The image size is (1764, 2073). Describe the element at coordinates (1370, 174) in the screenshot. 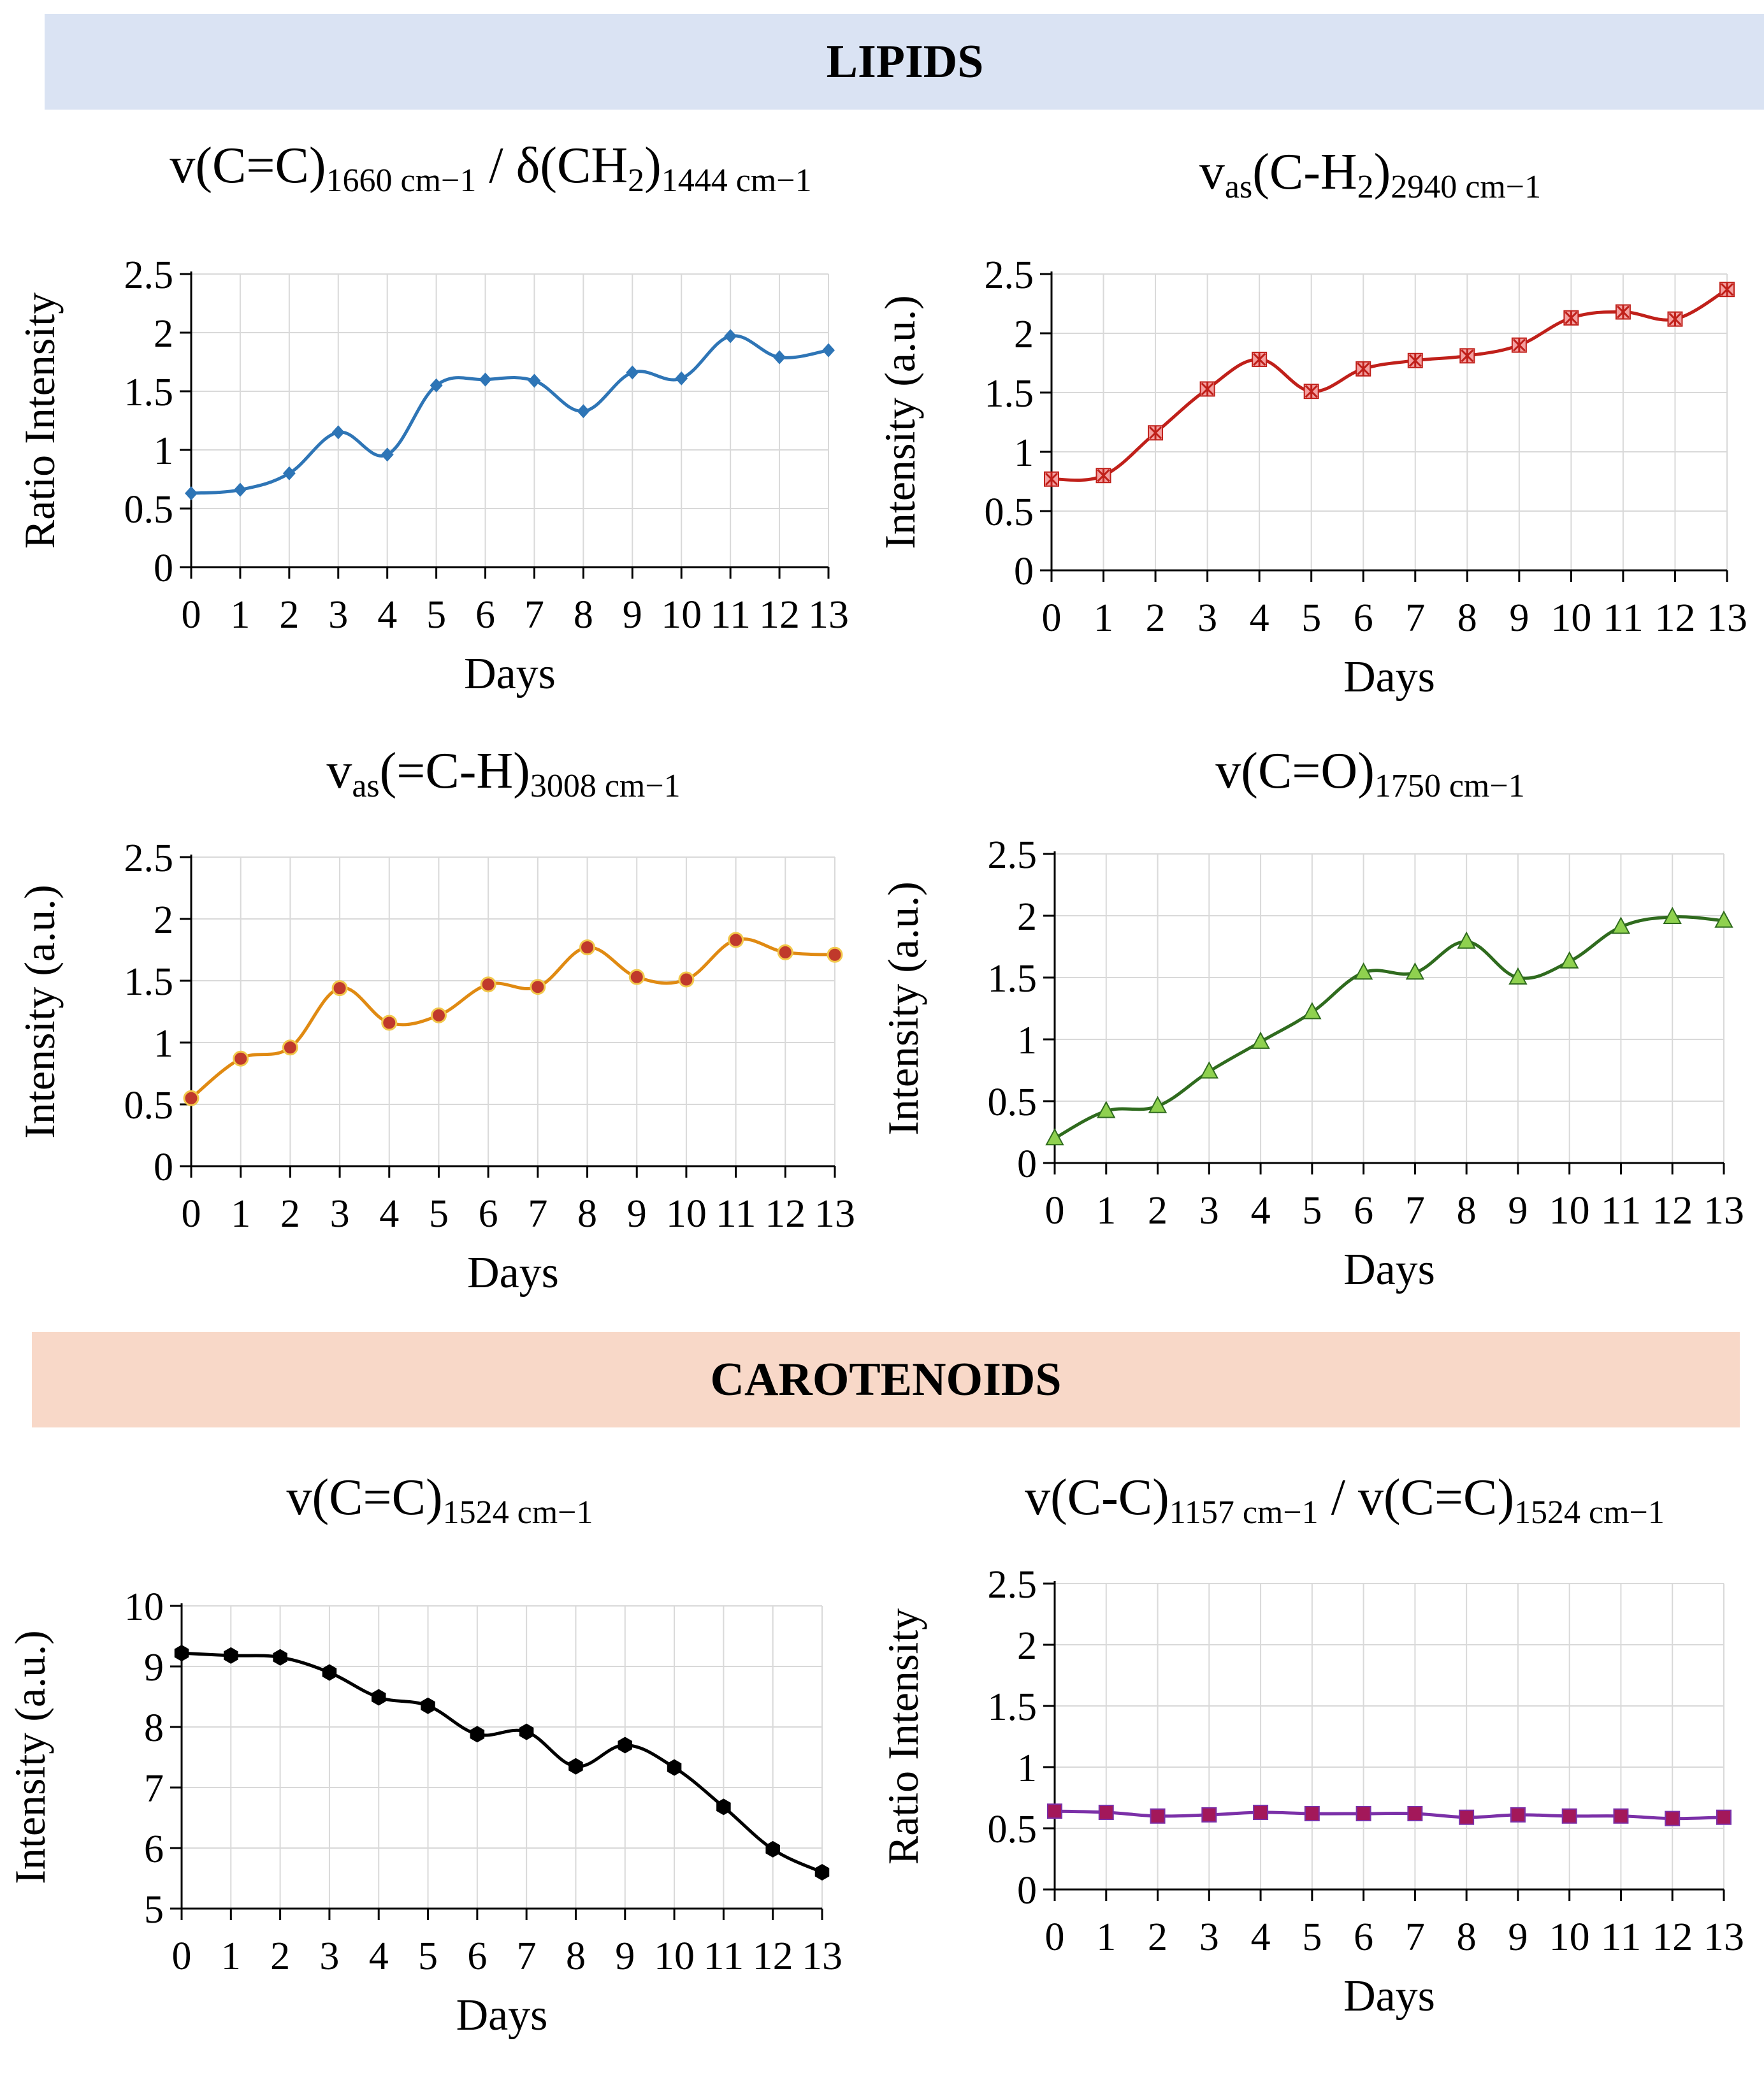

I see `chart-title-c2: vas(C-H2)2940 cm−1` at that location.